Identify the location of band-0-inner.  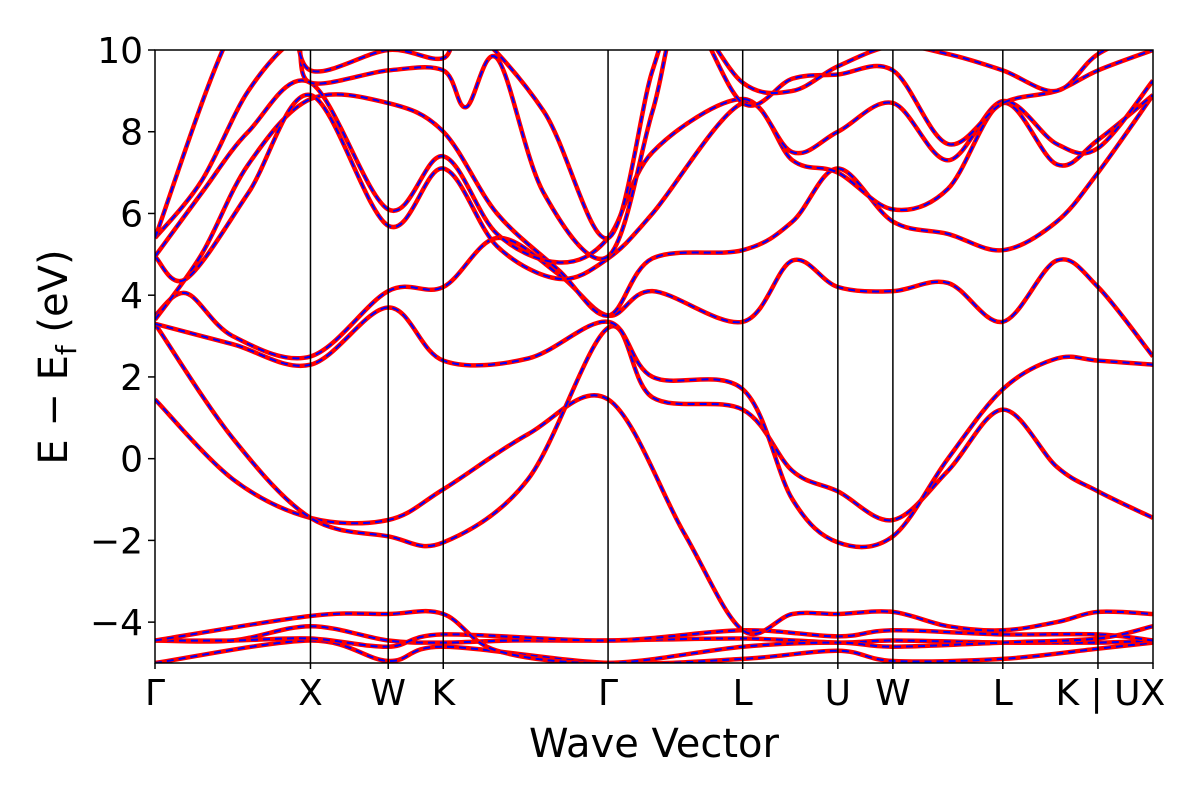
(654, 651).